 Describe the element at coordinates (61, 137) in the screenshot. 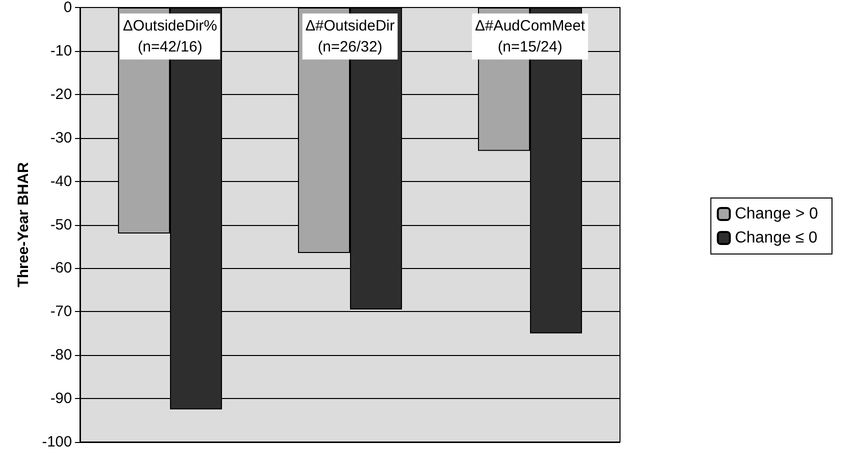

I see `y-tick-label: -30` at that location.